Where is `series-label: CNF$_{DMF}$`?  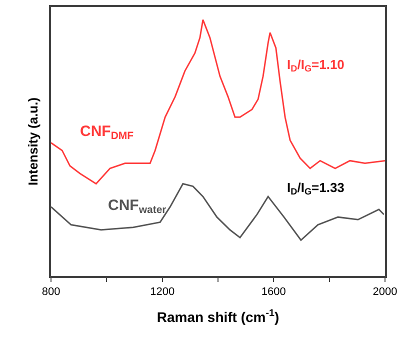 series-label: CNF$_{DMF}$ is located at coordinates (107, 132).